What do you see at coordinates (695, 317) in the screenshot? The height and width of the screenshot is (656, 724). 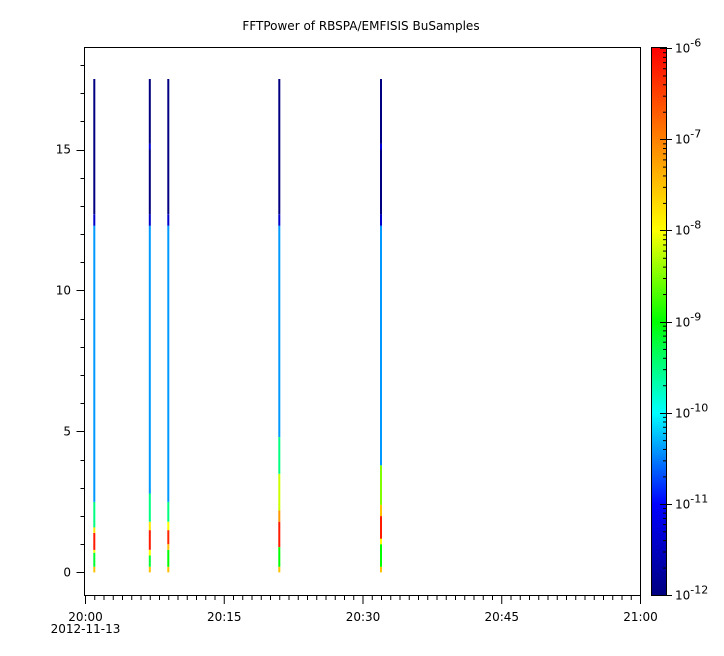 I see `colorbar-tick-exponent: -9` at bounding box center [695, 317].